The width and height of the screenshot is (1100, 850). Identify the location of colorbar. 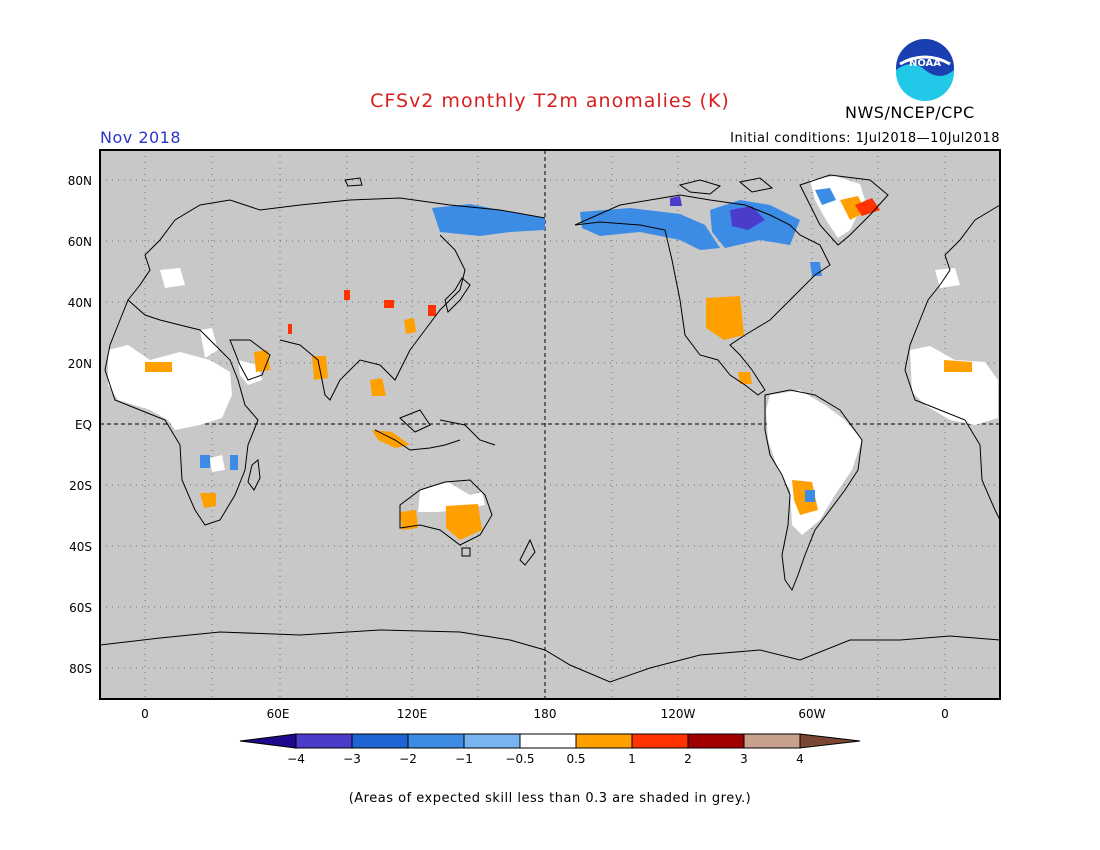
(550, 741).